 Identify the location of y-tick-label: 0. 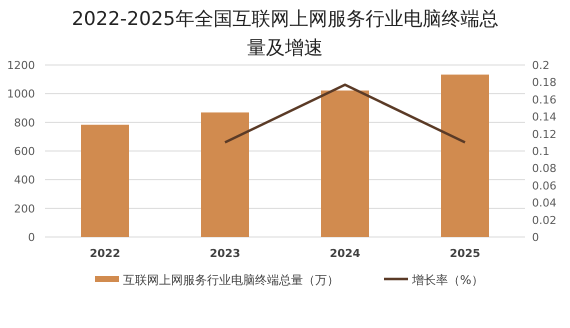
(31, 237).